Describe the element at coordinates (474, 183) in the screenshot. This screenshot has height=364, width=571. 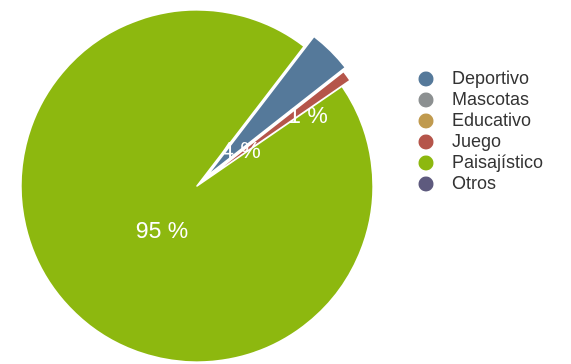
I see `legend-label: Otros` at that location.